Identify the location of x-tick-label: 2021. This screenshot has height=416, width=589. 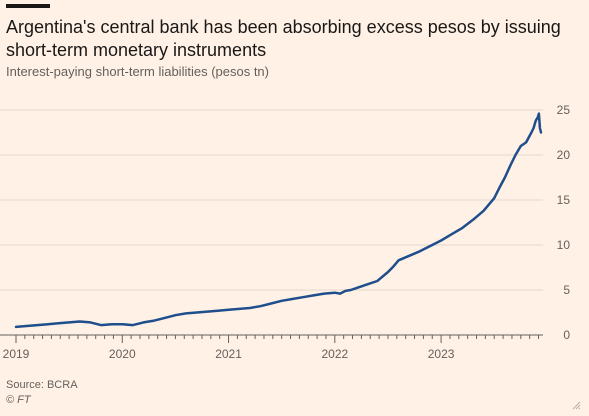
(228, 354).